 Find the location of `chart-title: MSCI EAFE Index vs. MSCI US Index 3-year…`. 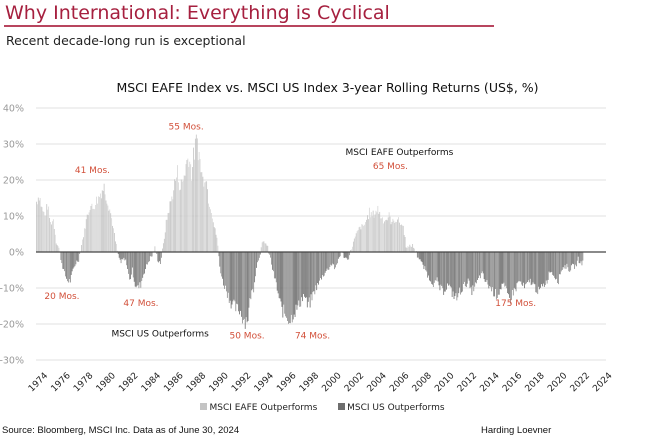

chart-title: MSCI EAFE Index vs. MSCI US Index 3-year… is located at coordinates (327, 87).